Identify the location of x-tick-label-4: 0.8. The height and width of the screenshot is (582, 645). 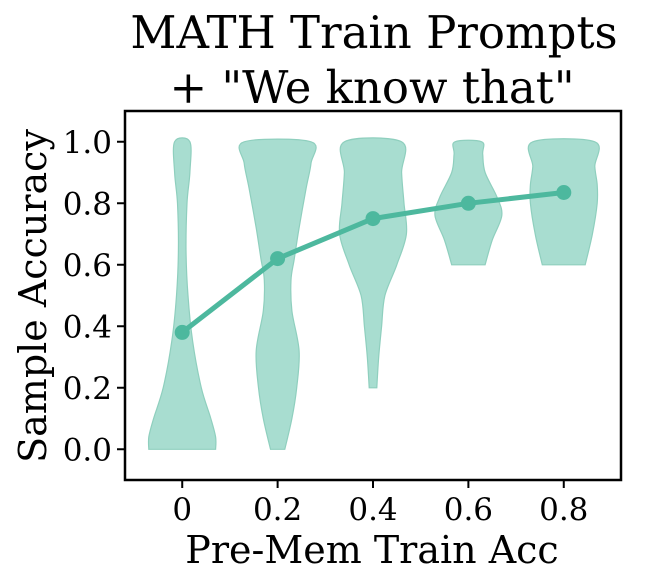
(563, 510).